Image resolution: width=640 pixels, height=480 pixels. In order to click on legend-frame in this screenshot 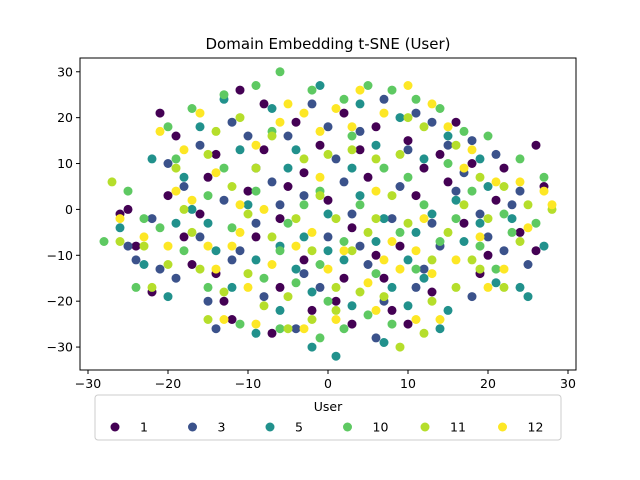, I will do `click(328, 417)`.